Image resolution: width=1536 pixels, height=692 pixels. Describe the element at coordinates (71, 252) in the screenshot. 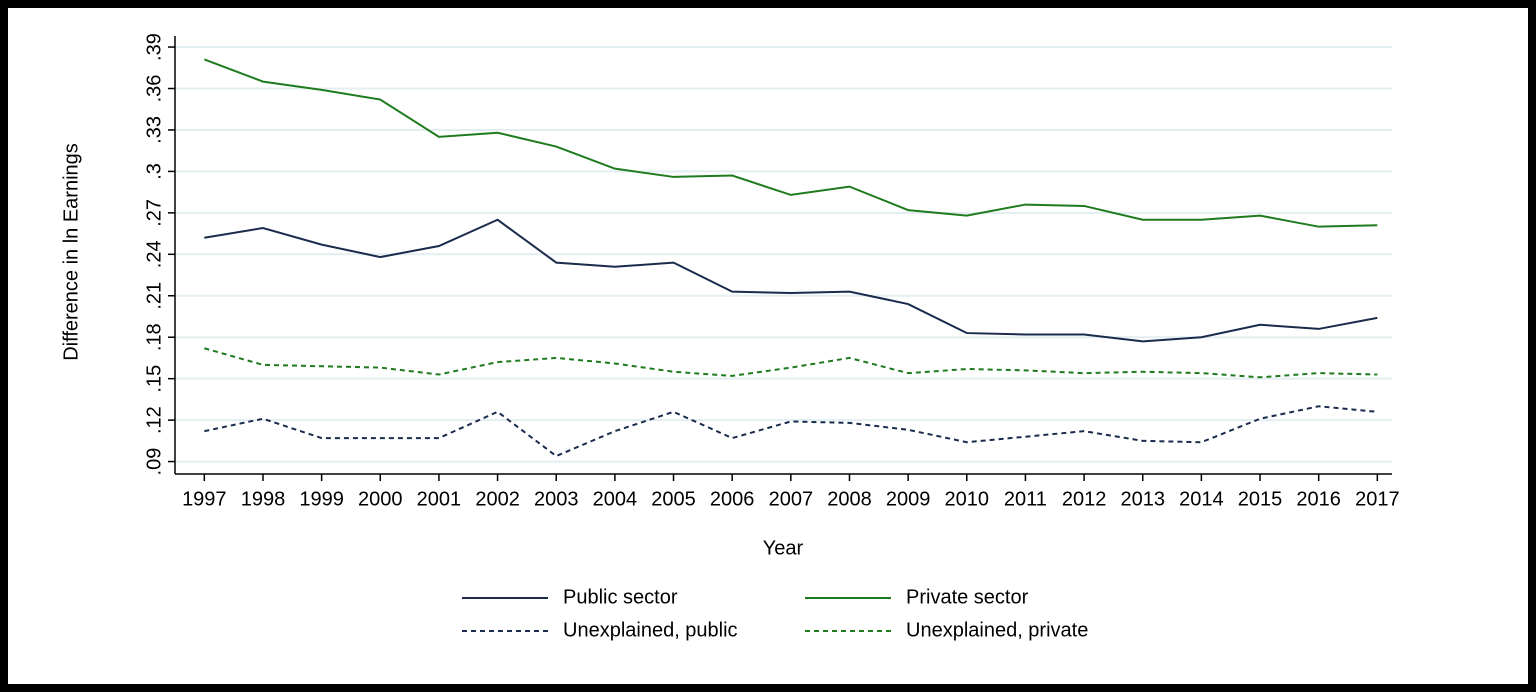

I see `y-axis-label: Difference in ln Earnings` at that location.